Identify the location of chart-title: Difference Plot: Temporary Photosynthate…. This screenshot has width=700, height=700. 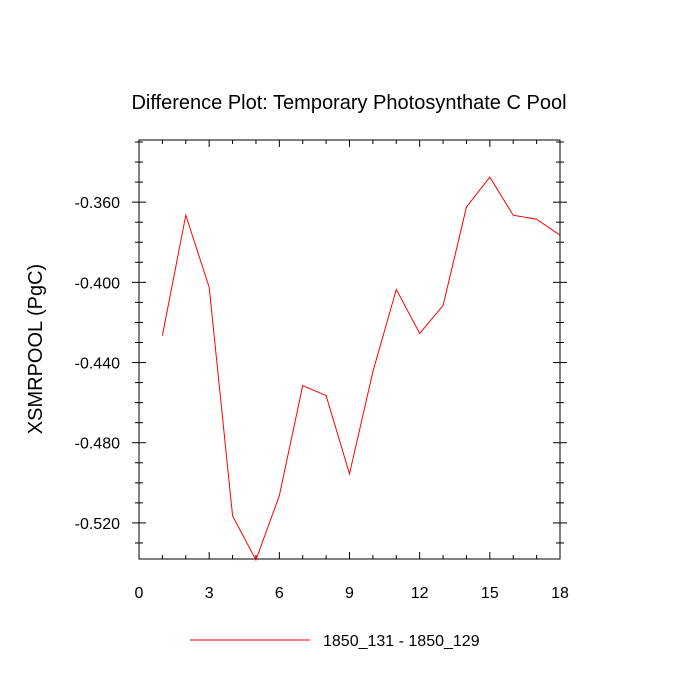
(348, 103).